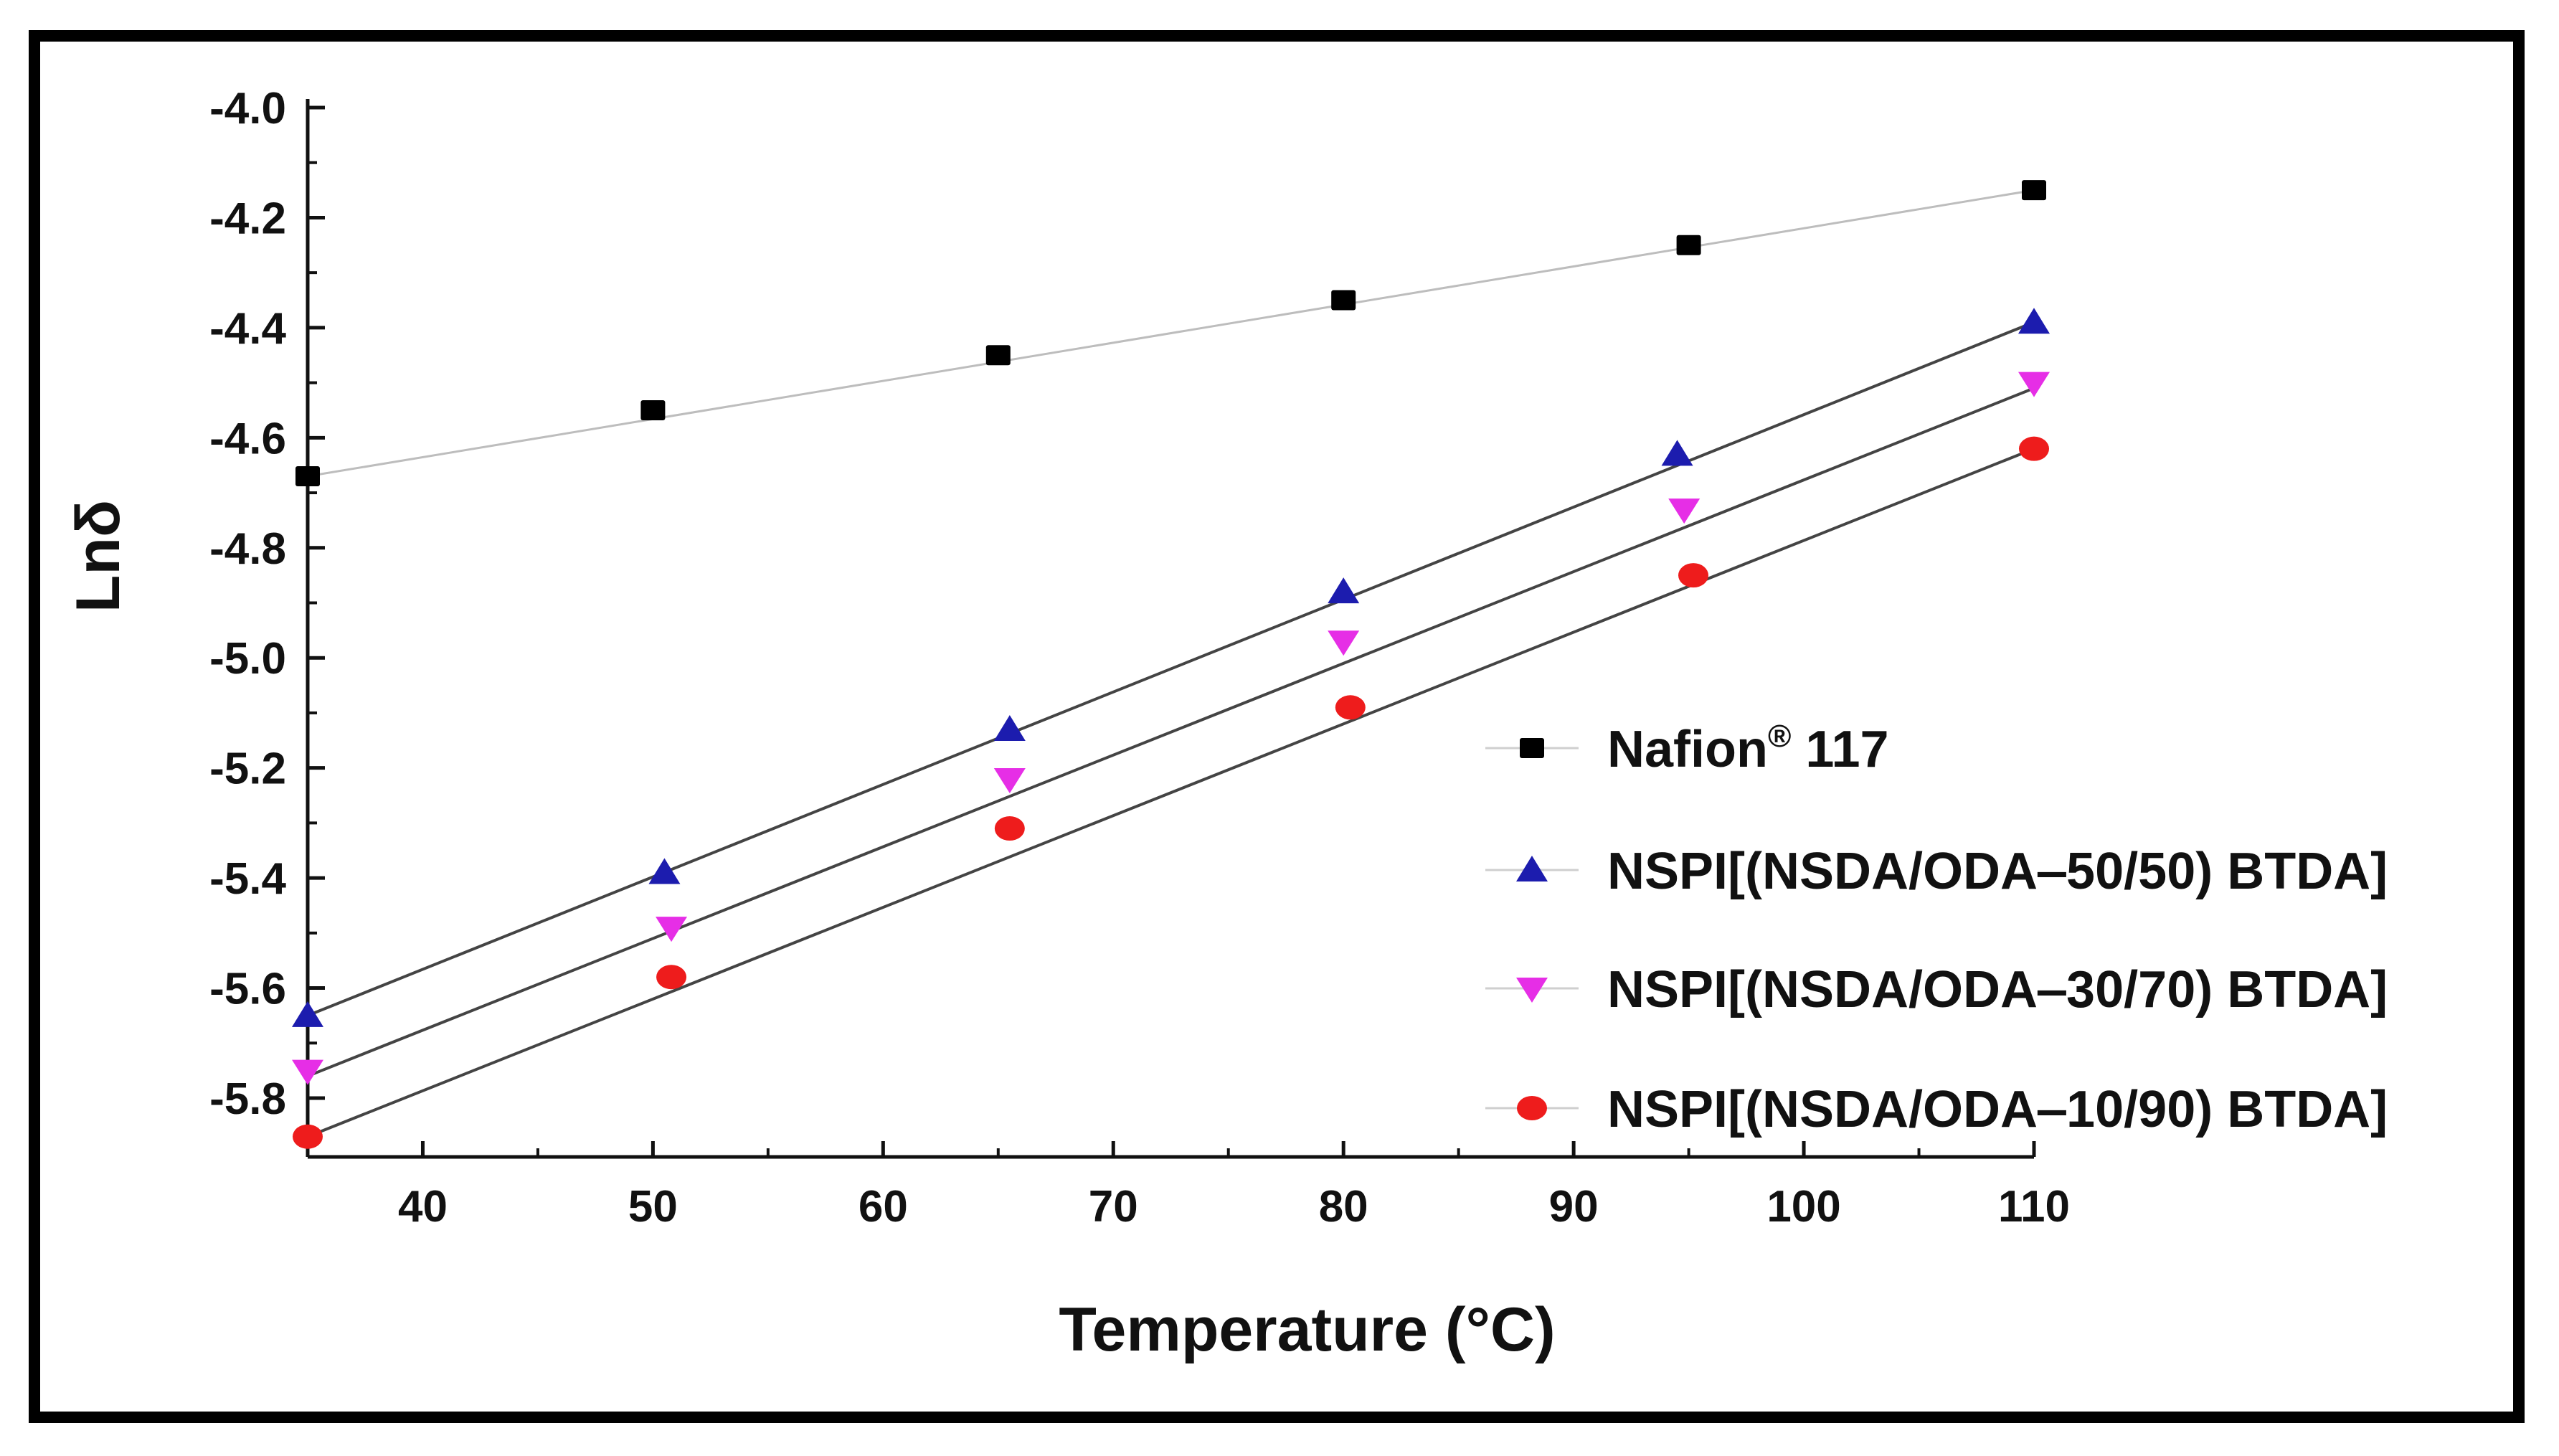  I want to click on x-tick-label: 70, so click(1113, 1207).